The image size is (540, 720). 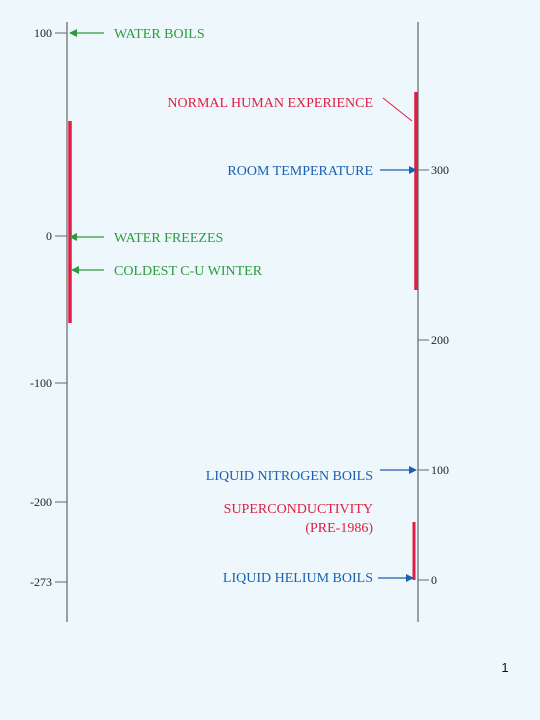 I want to click on celsius-tick-minus273: -273, so click(x=41, y=582).